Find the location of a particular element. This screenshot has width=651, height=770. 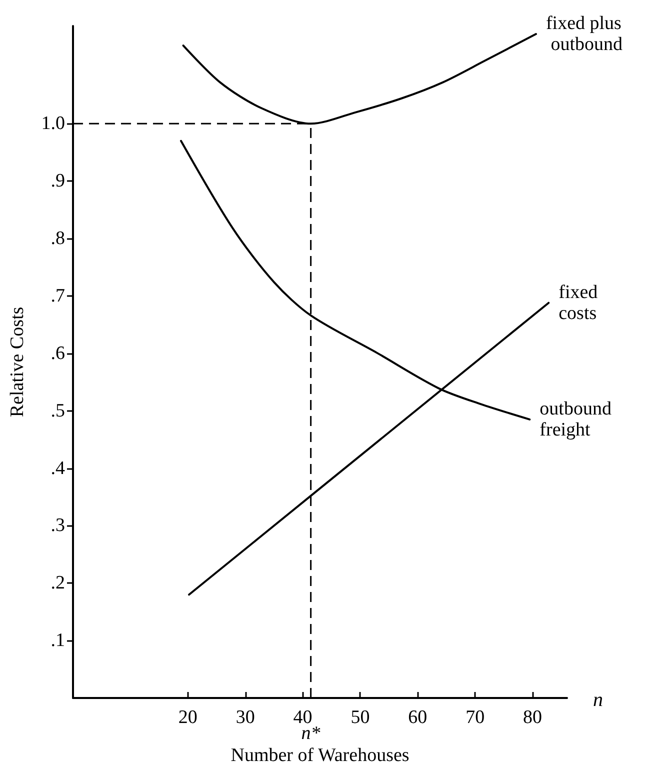

series-label: fixed plus outbound is located at coordinates (585, 34).